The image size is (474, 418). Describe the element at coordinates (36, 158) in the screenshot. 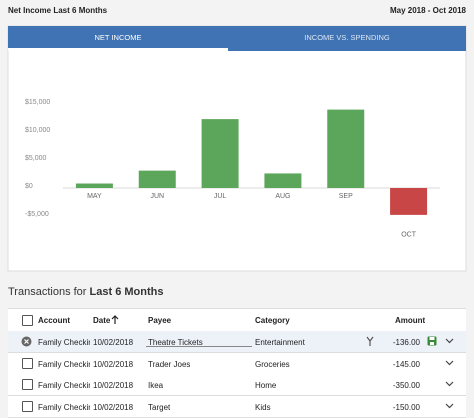

I see `y-tick-label: $5,000` at that location.